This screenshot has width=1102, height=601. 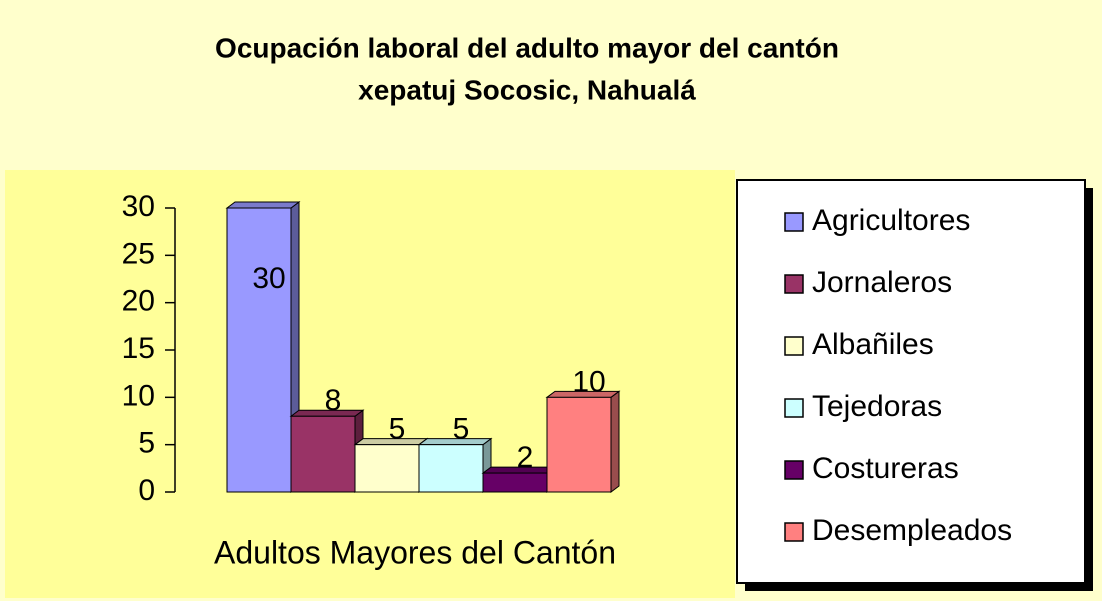 I want to click on data-label: 10, so click(x=588, y=381).